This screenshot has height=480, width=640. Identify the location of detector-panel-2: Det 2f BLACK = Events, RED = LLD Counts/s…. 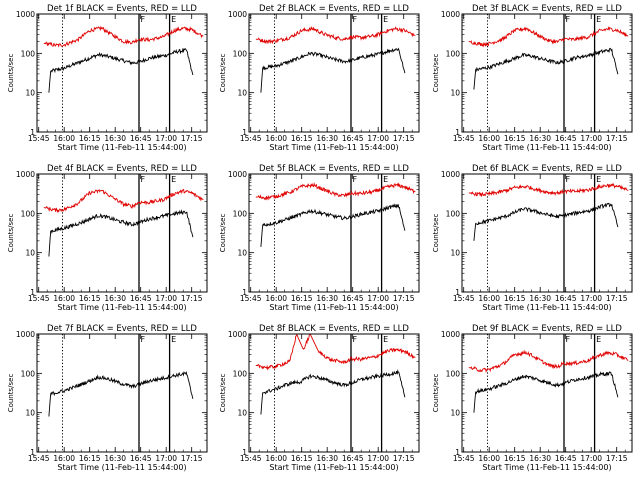
(319, 78).